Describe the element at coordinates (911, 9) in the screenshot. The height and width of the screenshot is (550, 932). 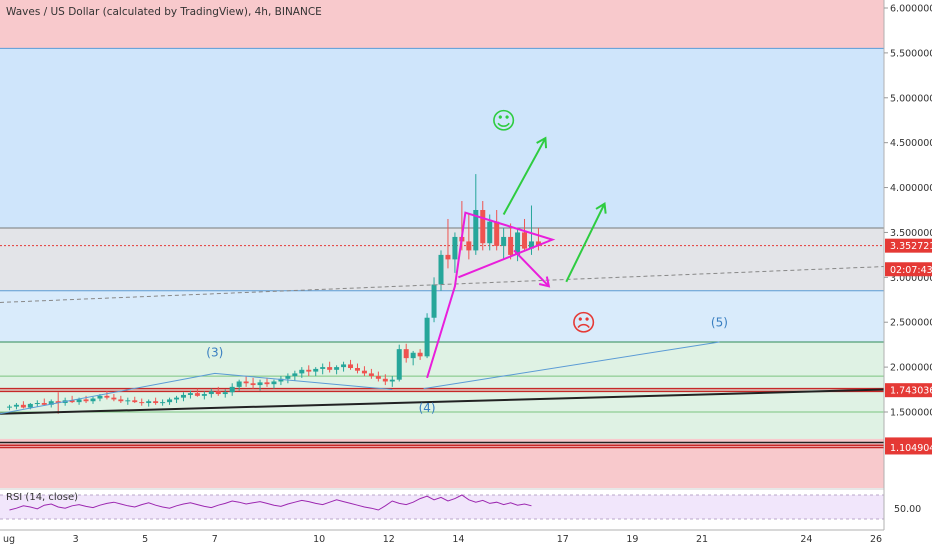
I see `price-tick-label: 6.0000000` at that location.